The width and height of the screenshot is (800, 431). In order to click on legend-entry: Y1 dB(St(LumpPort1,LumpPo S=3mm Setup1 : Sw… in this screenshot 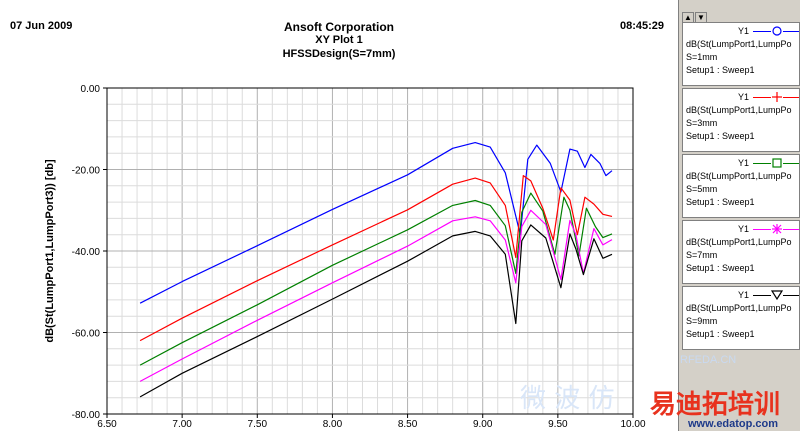, I will do `click(741, 120)`.